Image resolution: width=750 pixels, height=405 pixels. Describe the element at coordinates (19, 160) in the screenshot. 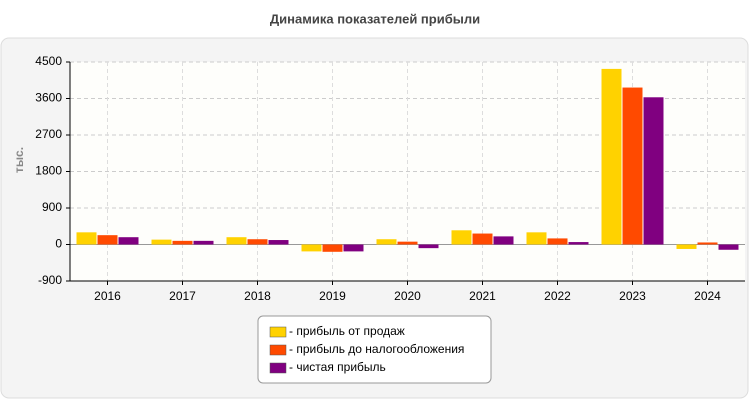

I see `y-axis-label: тыс.` at that location.